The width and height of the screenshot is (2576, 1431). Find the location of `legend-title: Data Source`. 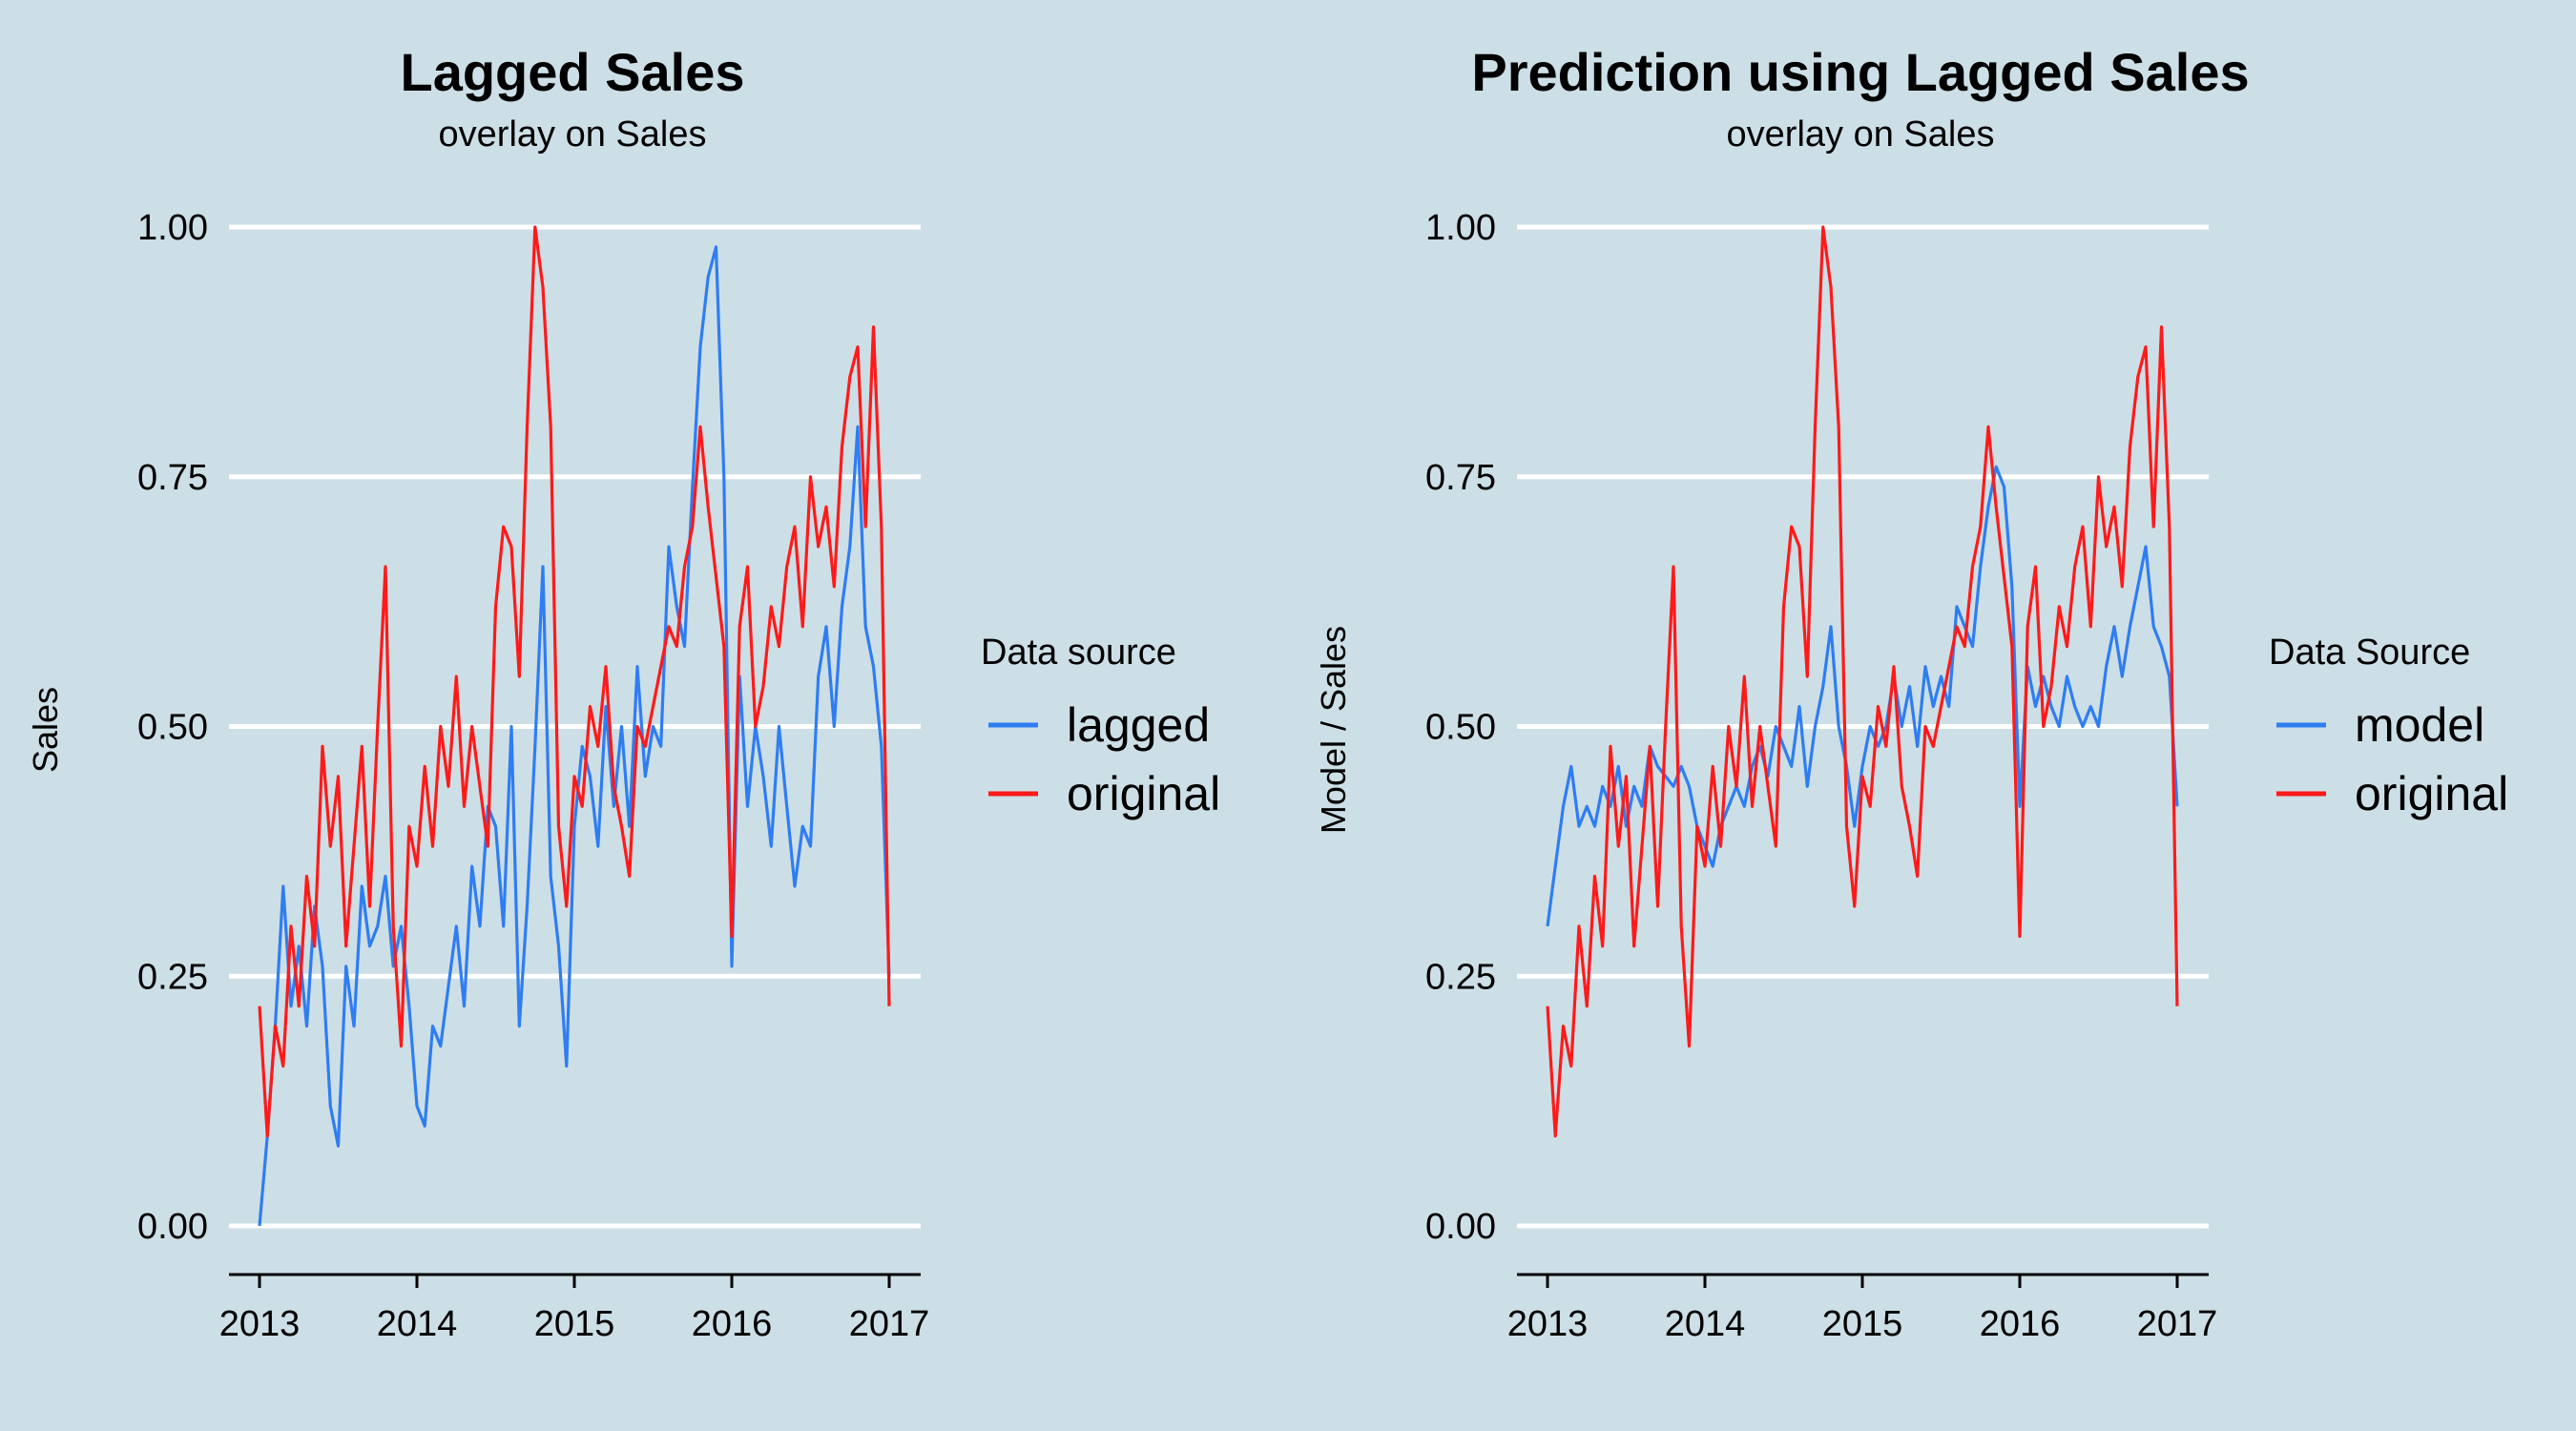

legend-title: Data Source is located at coordinates (2369, 653).